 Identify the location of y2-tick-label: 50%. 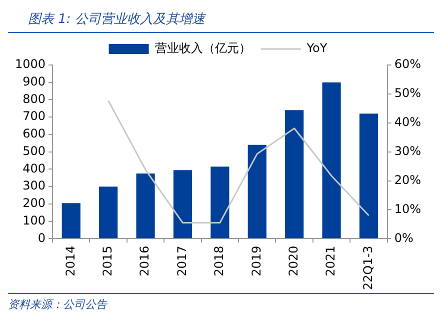
(407, 93).